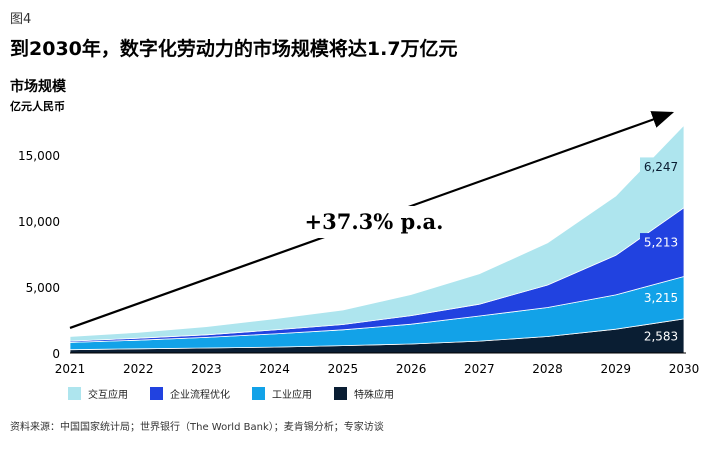  I want to click on data-label: 3,215, so click(661, 298).